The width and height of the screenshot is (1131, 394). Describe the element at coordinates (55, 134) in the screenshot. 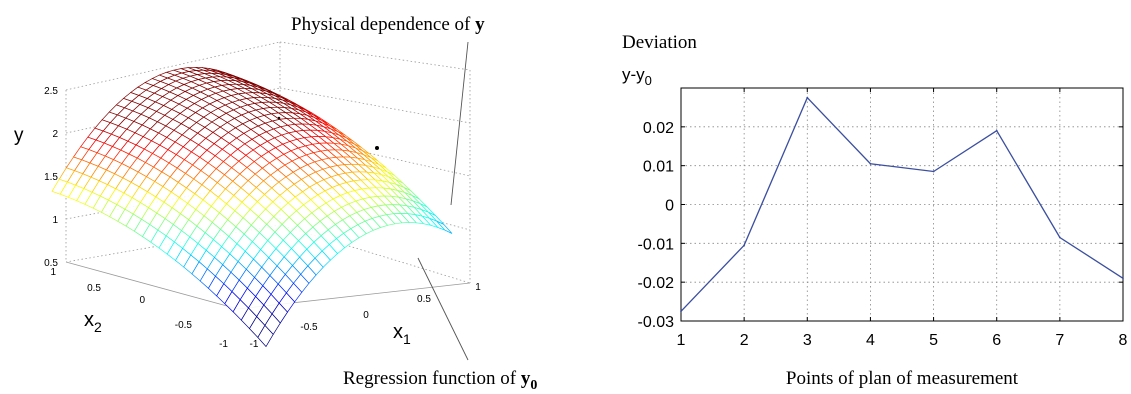

I see `z-tick-label: 2` at that location.